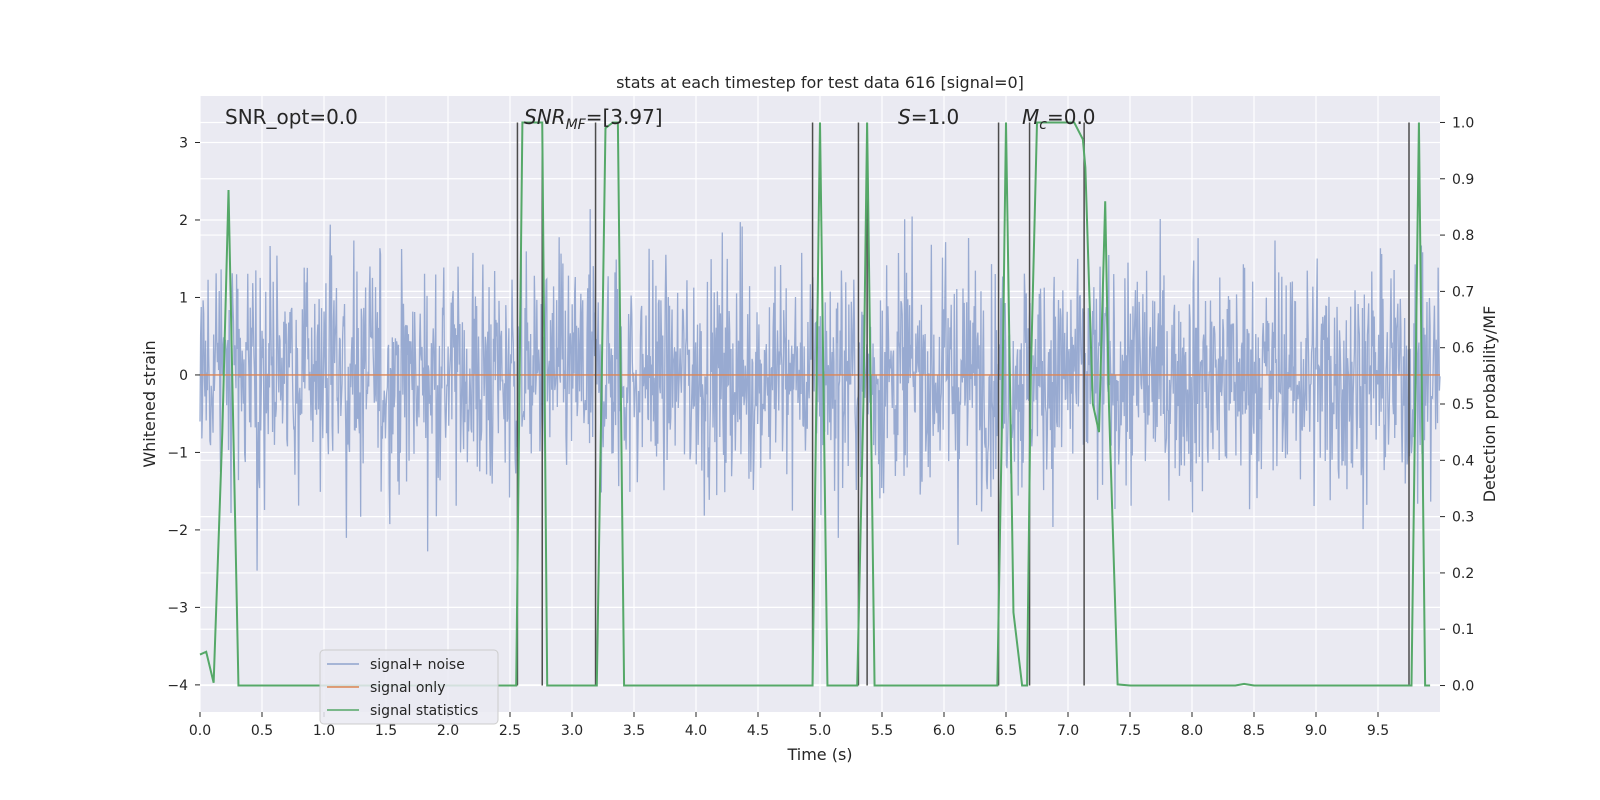 Image resolution: width=1600 pixels, height=800 pixels. Describe the element at coordinates (149, 403) in the screenshot. I see `y-axis-left-label: Whitened strain` at that location.